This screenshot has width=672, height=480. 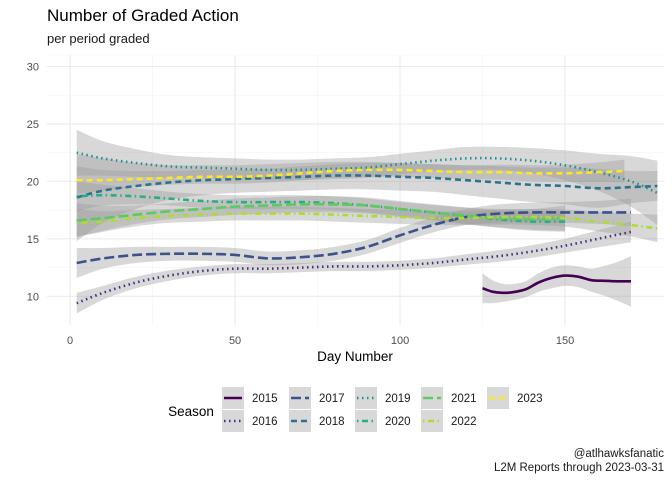 I want to click on confidence-band-2023, so click(x=350, y=176).